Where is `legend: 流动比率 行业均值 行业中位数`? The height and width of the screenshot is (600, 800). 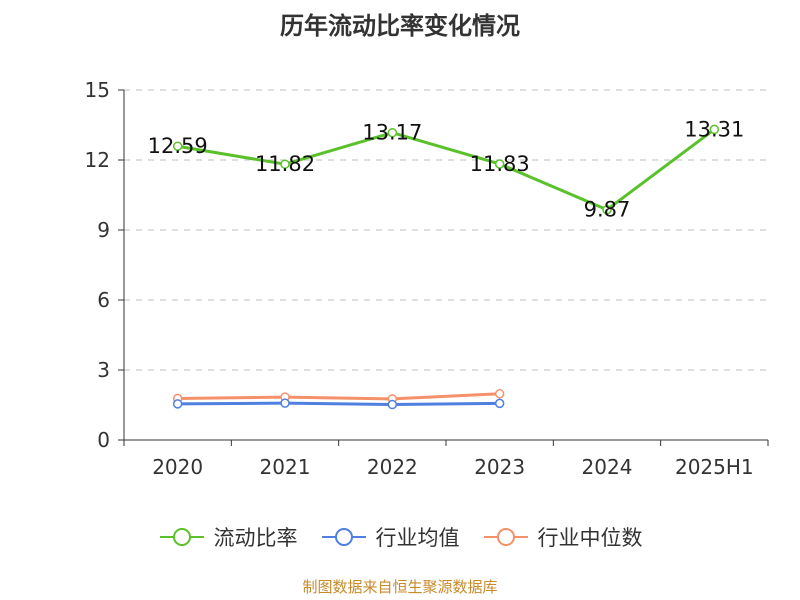
legend: 流动比率 行业均值 行业中位数 is located at coordinates (400, 537).